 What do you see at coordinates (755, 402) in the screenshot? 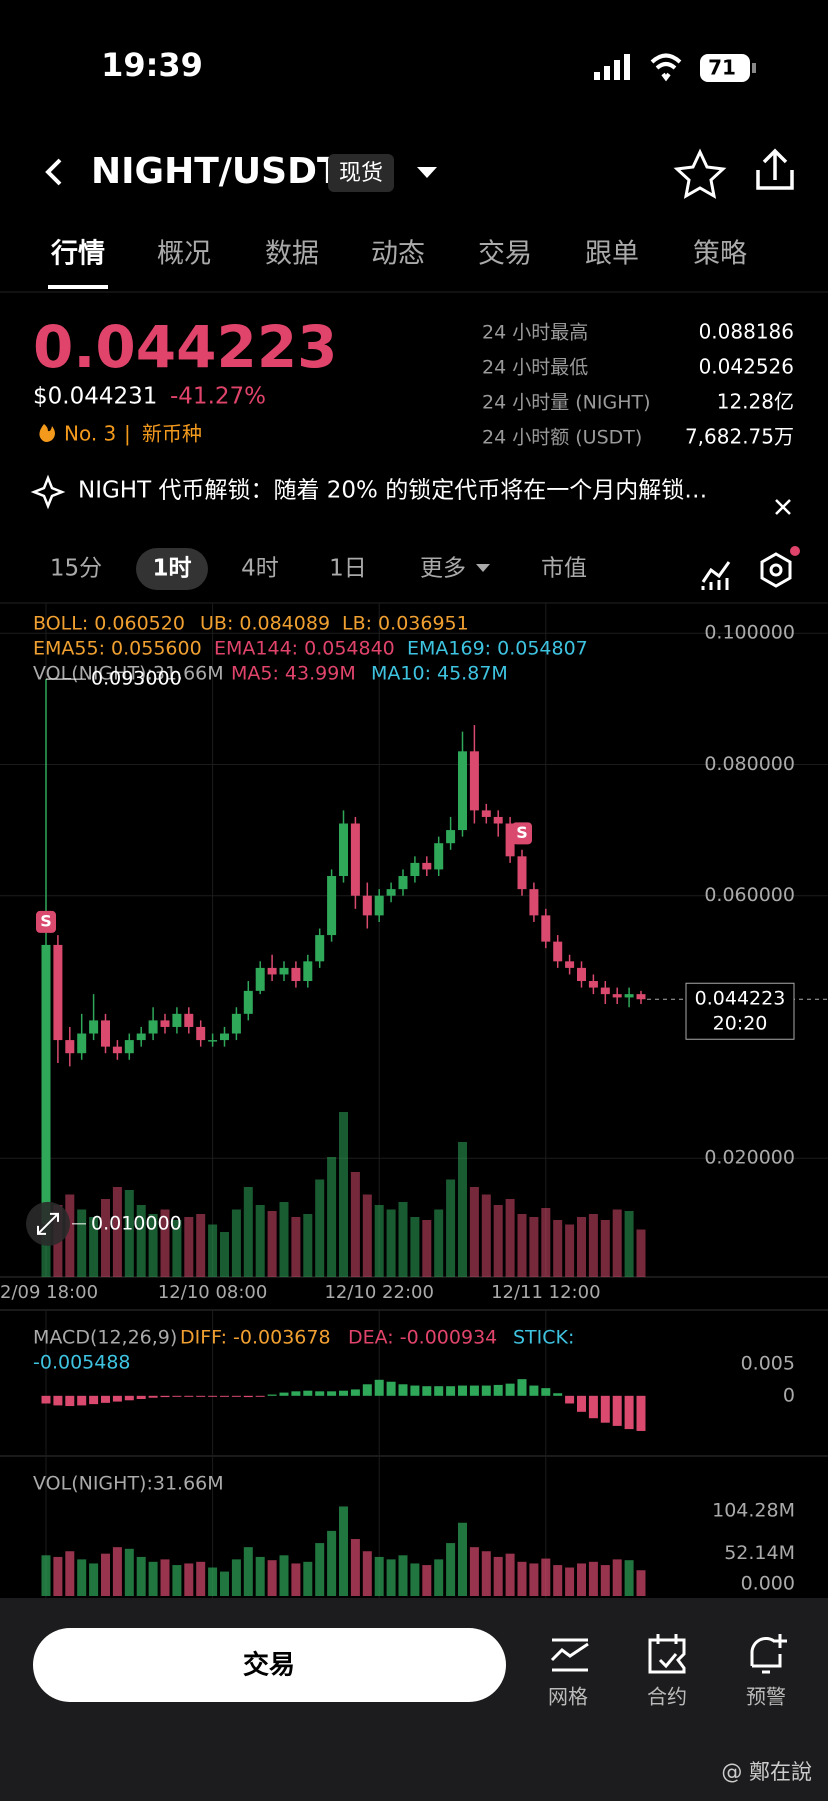
I see `stat-value: 12.28亿` at bounding box center [755, 402].